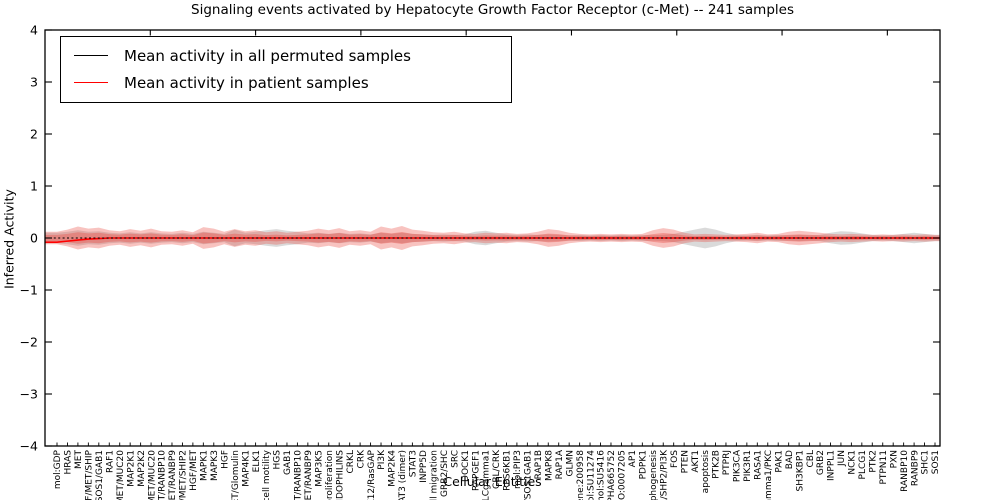 The height and width of the screenshot is (500, 1000). I want to click on x-category-label: PIK3CA, so click(738, 465).